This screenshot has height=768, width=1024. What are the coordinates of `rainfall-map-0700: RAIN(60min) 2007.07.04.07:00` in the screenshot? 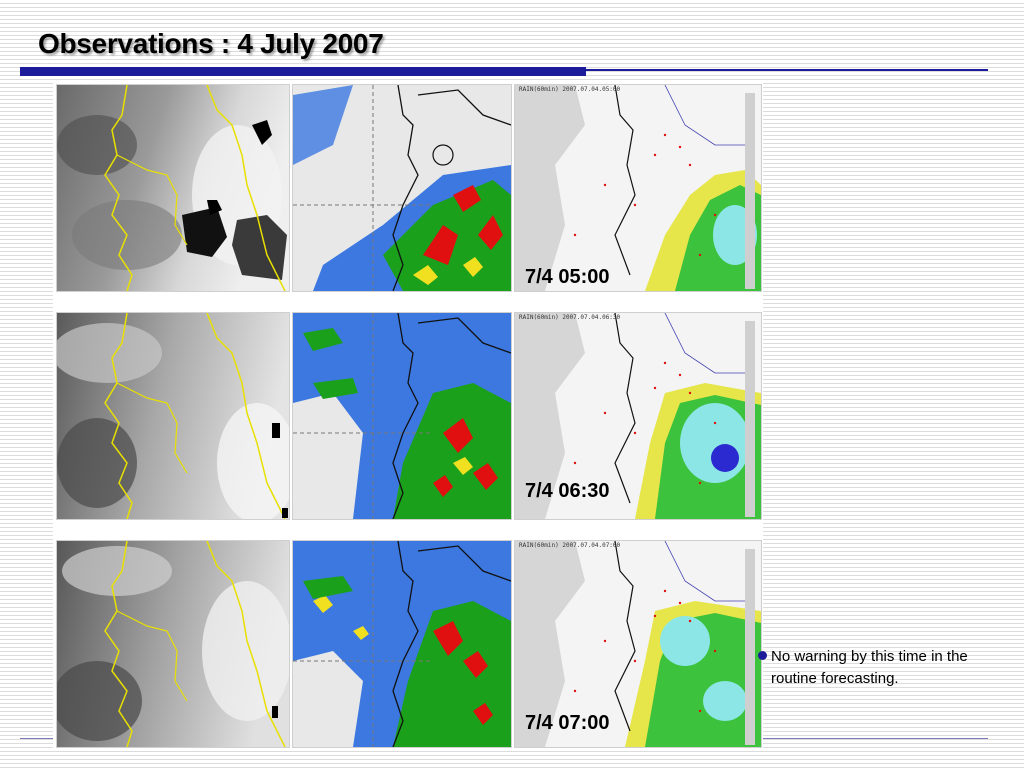 It's located at (638, 644).